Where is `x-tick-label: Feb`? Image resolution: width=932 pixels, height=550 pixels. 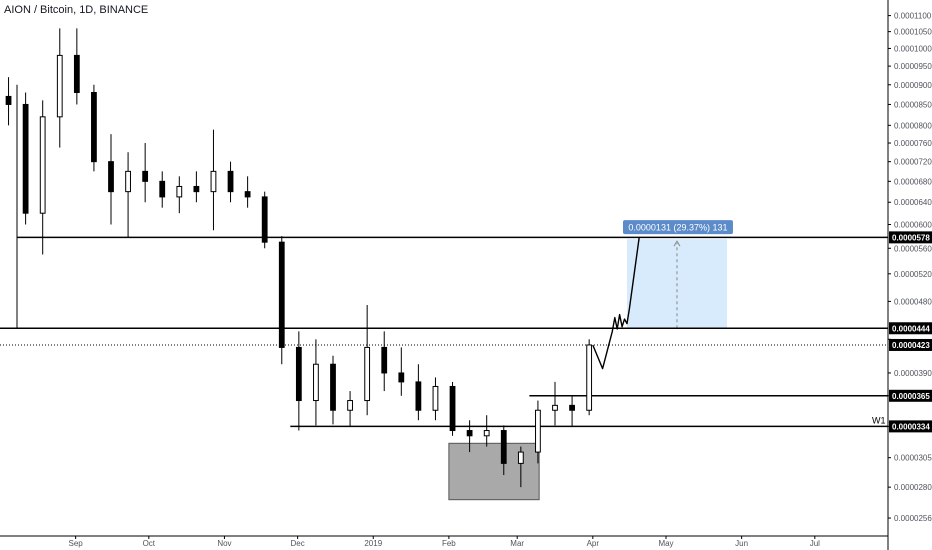 x-tick-label: Feb is located at coordinates (449, 543).